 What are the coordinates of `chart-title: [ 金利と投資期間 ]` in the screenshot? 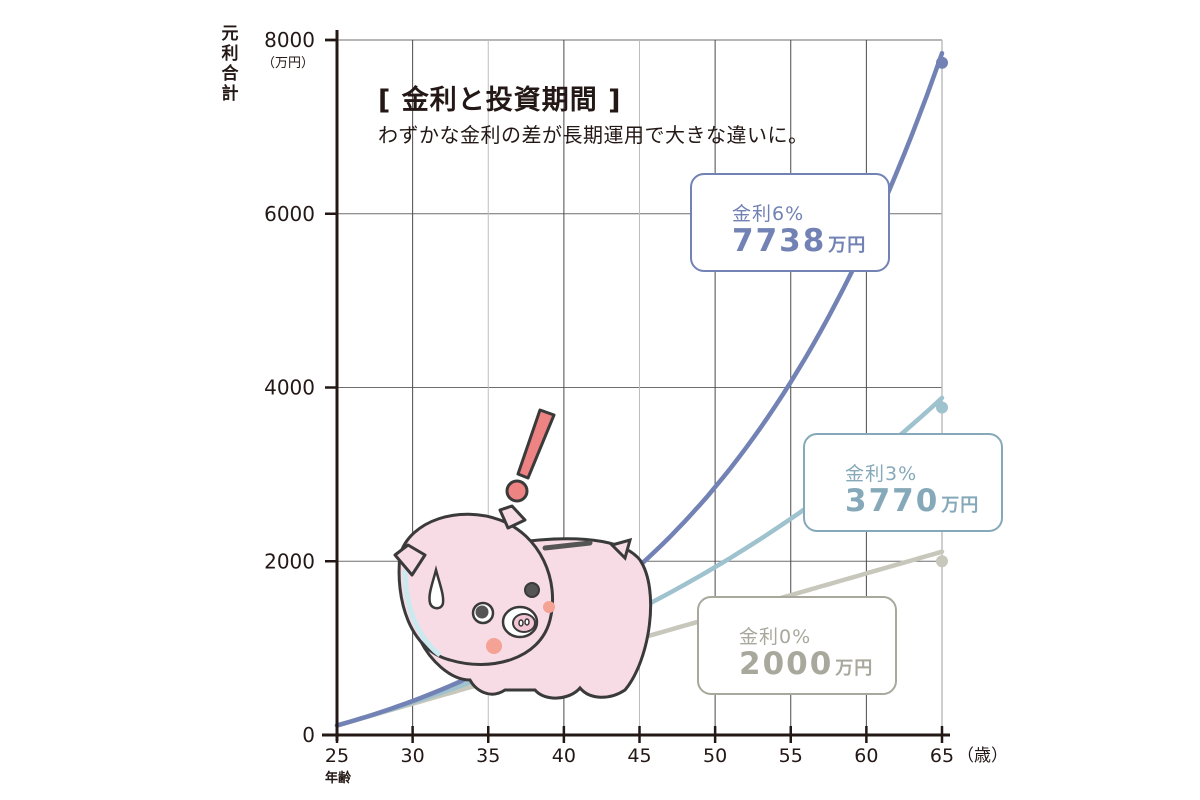 It's located at (500, 100).